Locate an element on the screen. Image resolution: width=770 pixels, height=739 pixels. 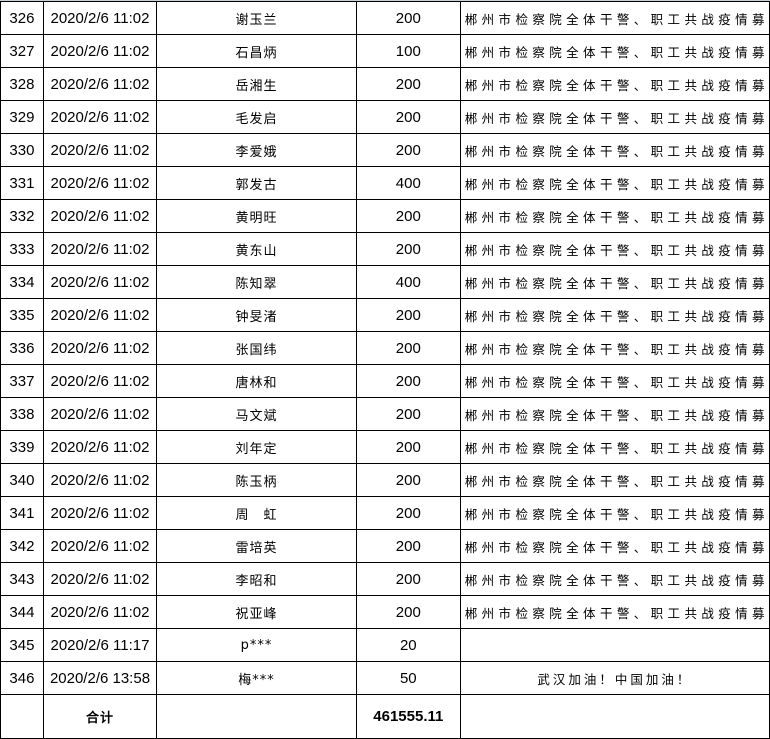
row-number: 327 is located at coordinates (22, 51).